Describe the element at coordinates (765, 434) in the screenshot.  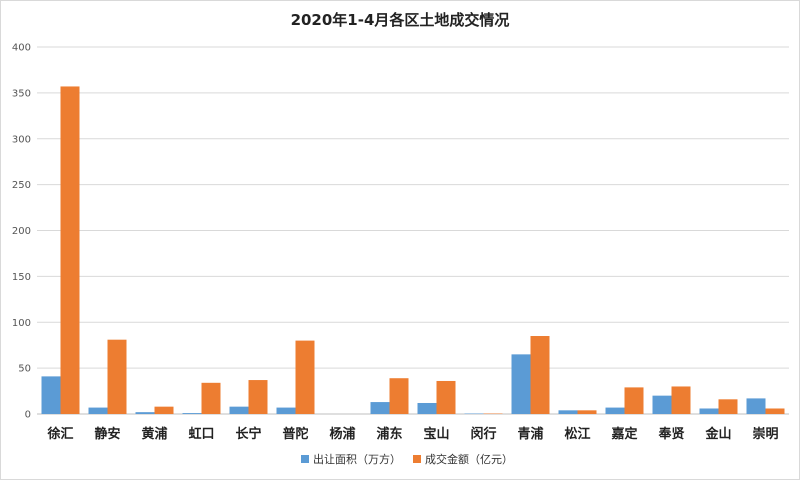
I see `x-tick-label: 崇明` at that location.